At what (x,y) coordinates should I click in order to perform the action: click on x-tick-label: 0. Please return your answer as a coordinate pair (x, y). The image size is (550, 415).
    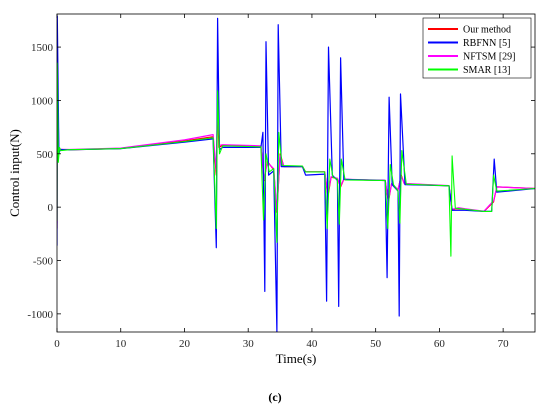
    Looking at the image, I should click on (57, 344).